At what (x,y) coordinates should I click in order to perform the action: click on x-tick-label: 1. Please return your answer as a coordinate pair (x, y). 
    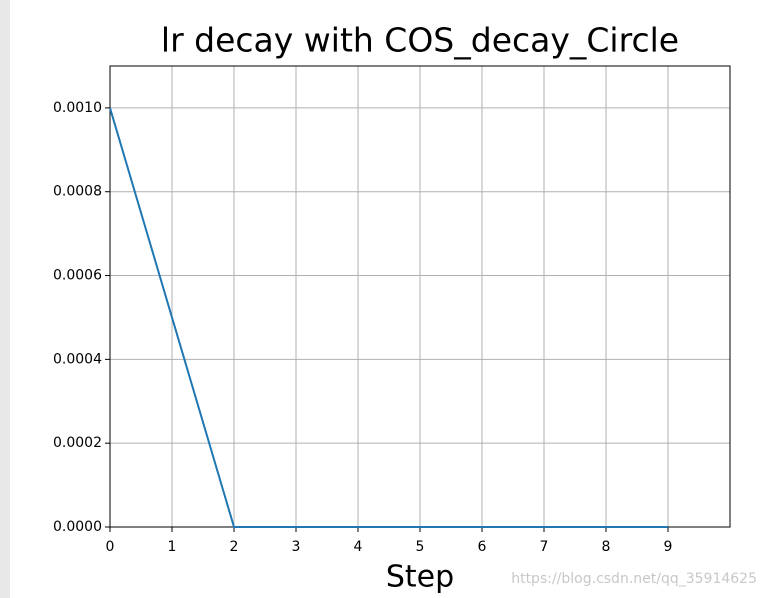
    Looking at the image, I should click on (172, 547).